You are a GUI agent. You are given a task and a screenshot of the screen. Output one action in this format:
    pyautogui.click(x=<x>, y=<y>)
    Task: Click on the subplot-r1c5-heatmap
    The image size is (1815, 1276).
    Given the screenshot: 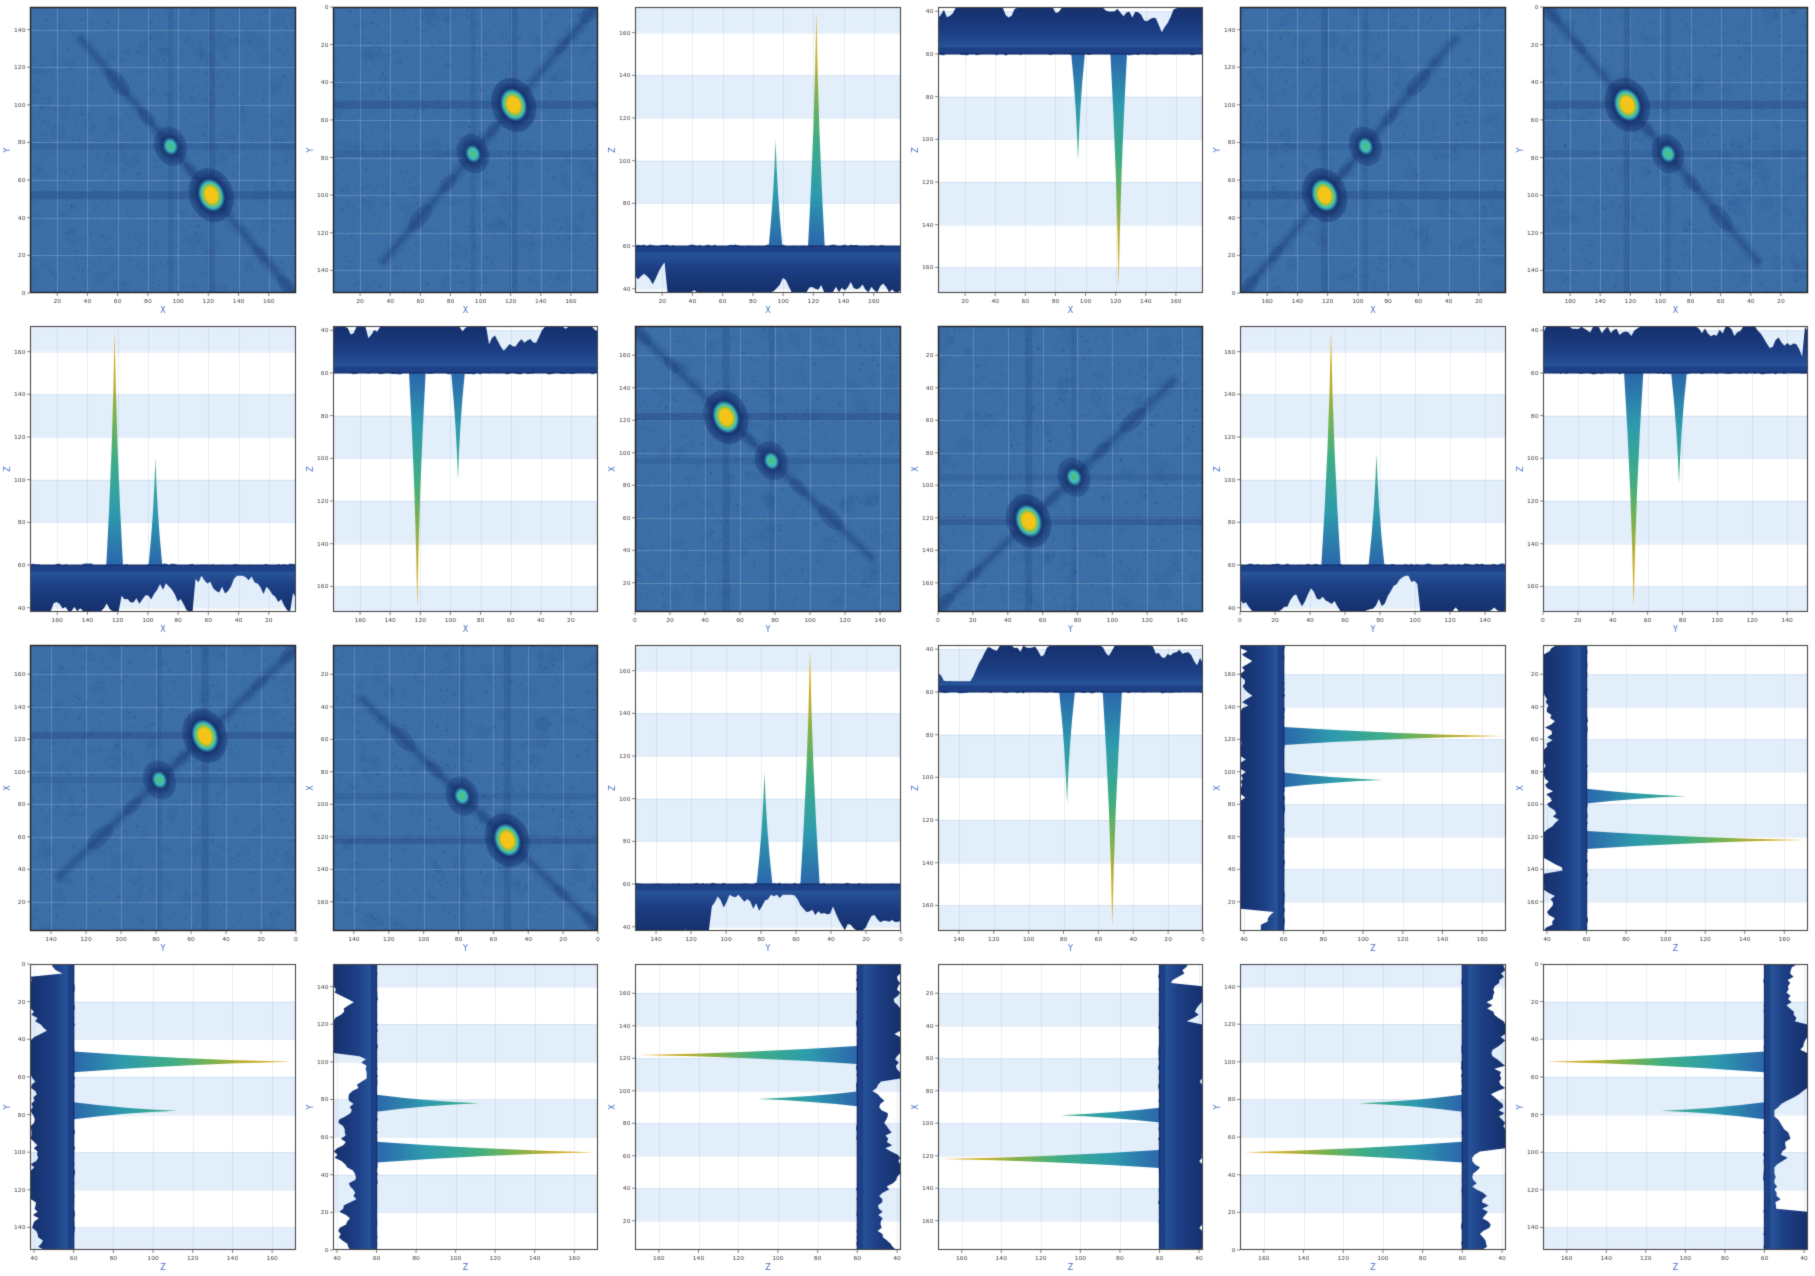 What is the action you would take?
    pyautogui.click(x=1361, y=159)
    